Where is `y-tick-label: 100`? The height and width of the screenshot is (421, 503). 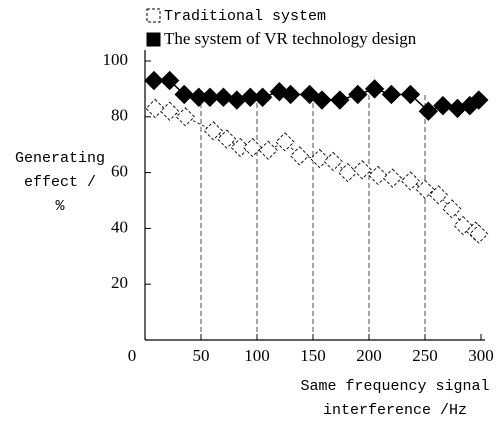 y-tick-label: 100 is located at coordinates (116, 59).